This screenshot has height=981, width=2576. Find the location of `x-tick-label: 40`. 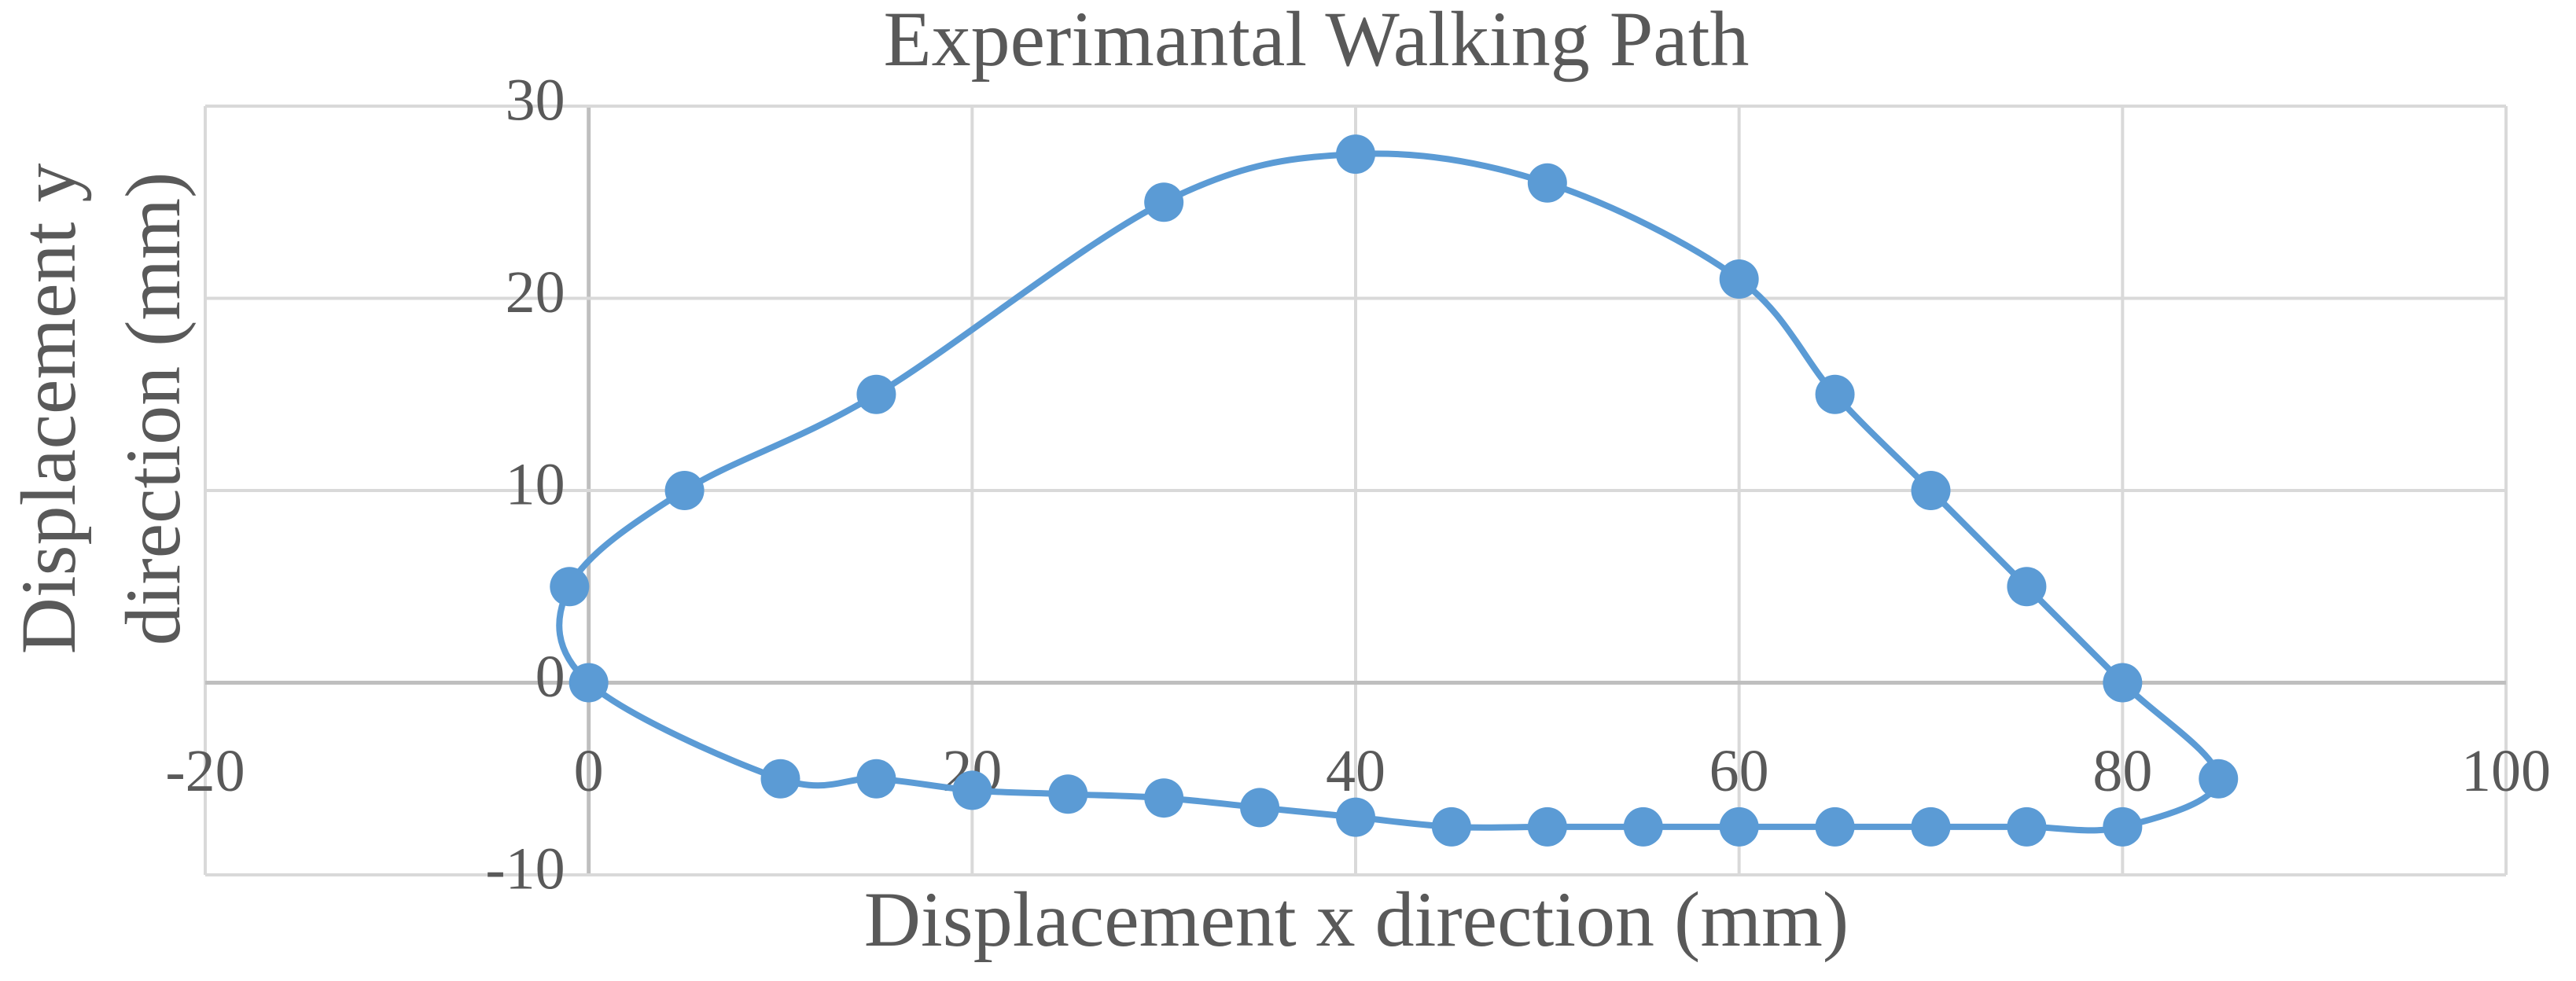

x-tick-label: 40 is located at coordinates (1356, 771).